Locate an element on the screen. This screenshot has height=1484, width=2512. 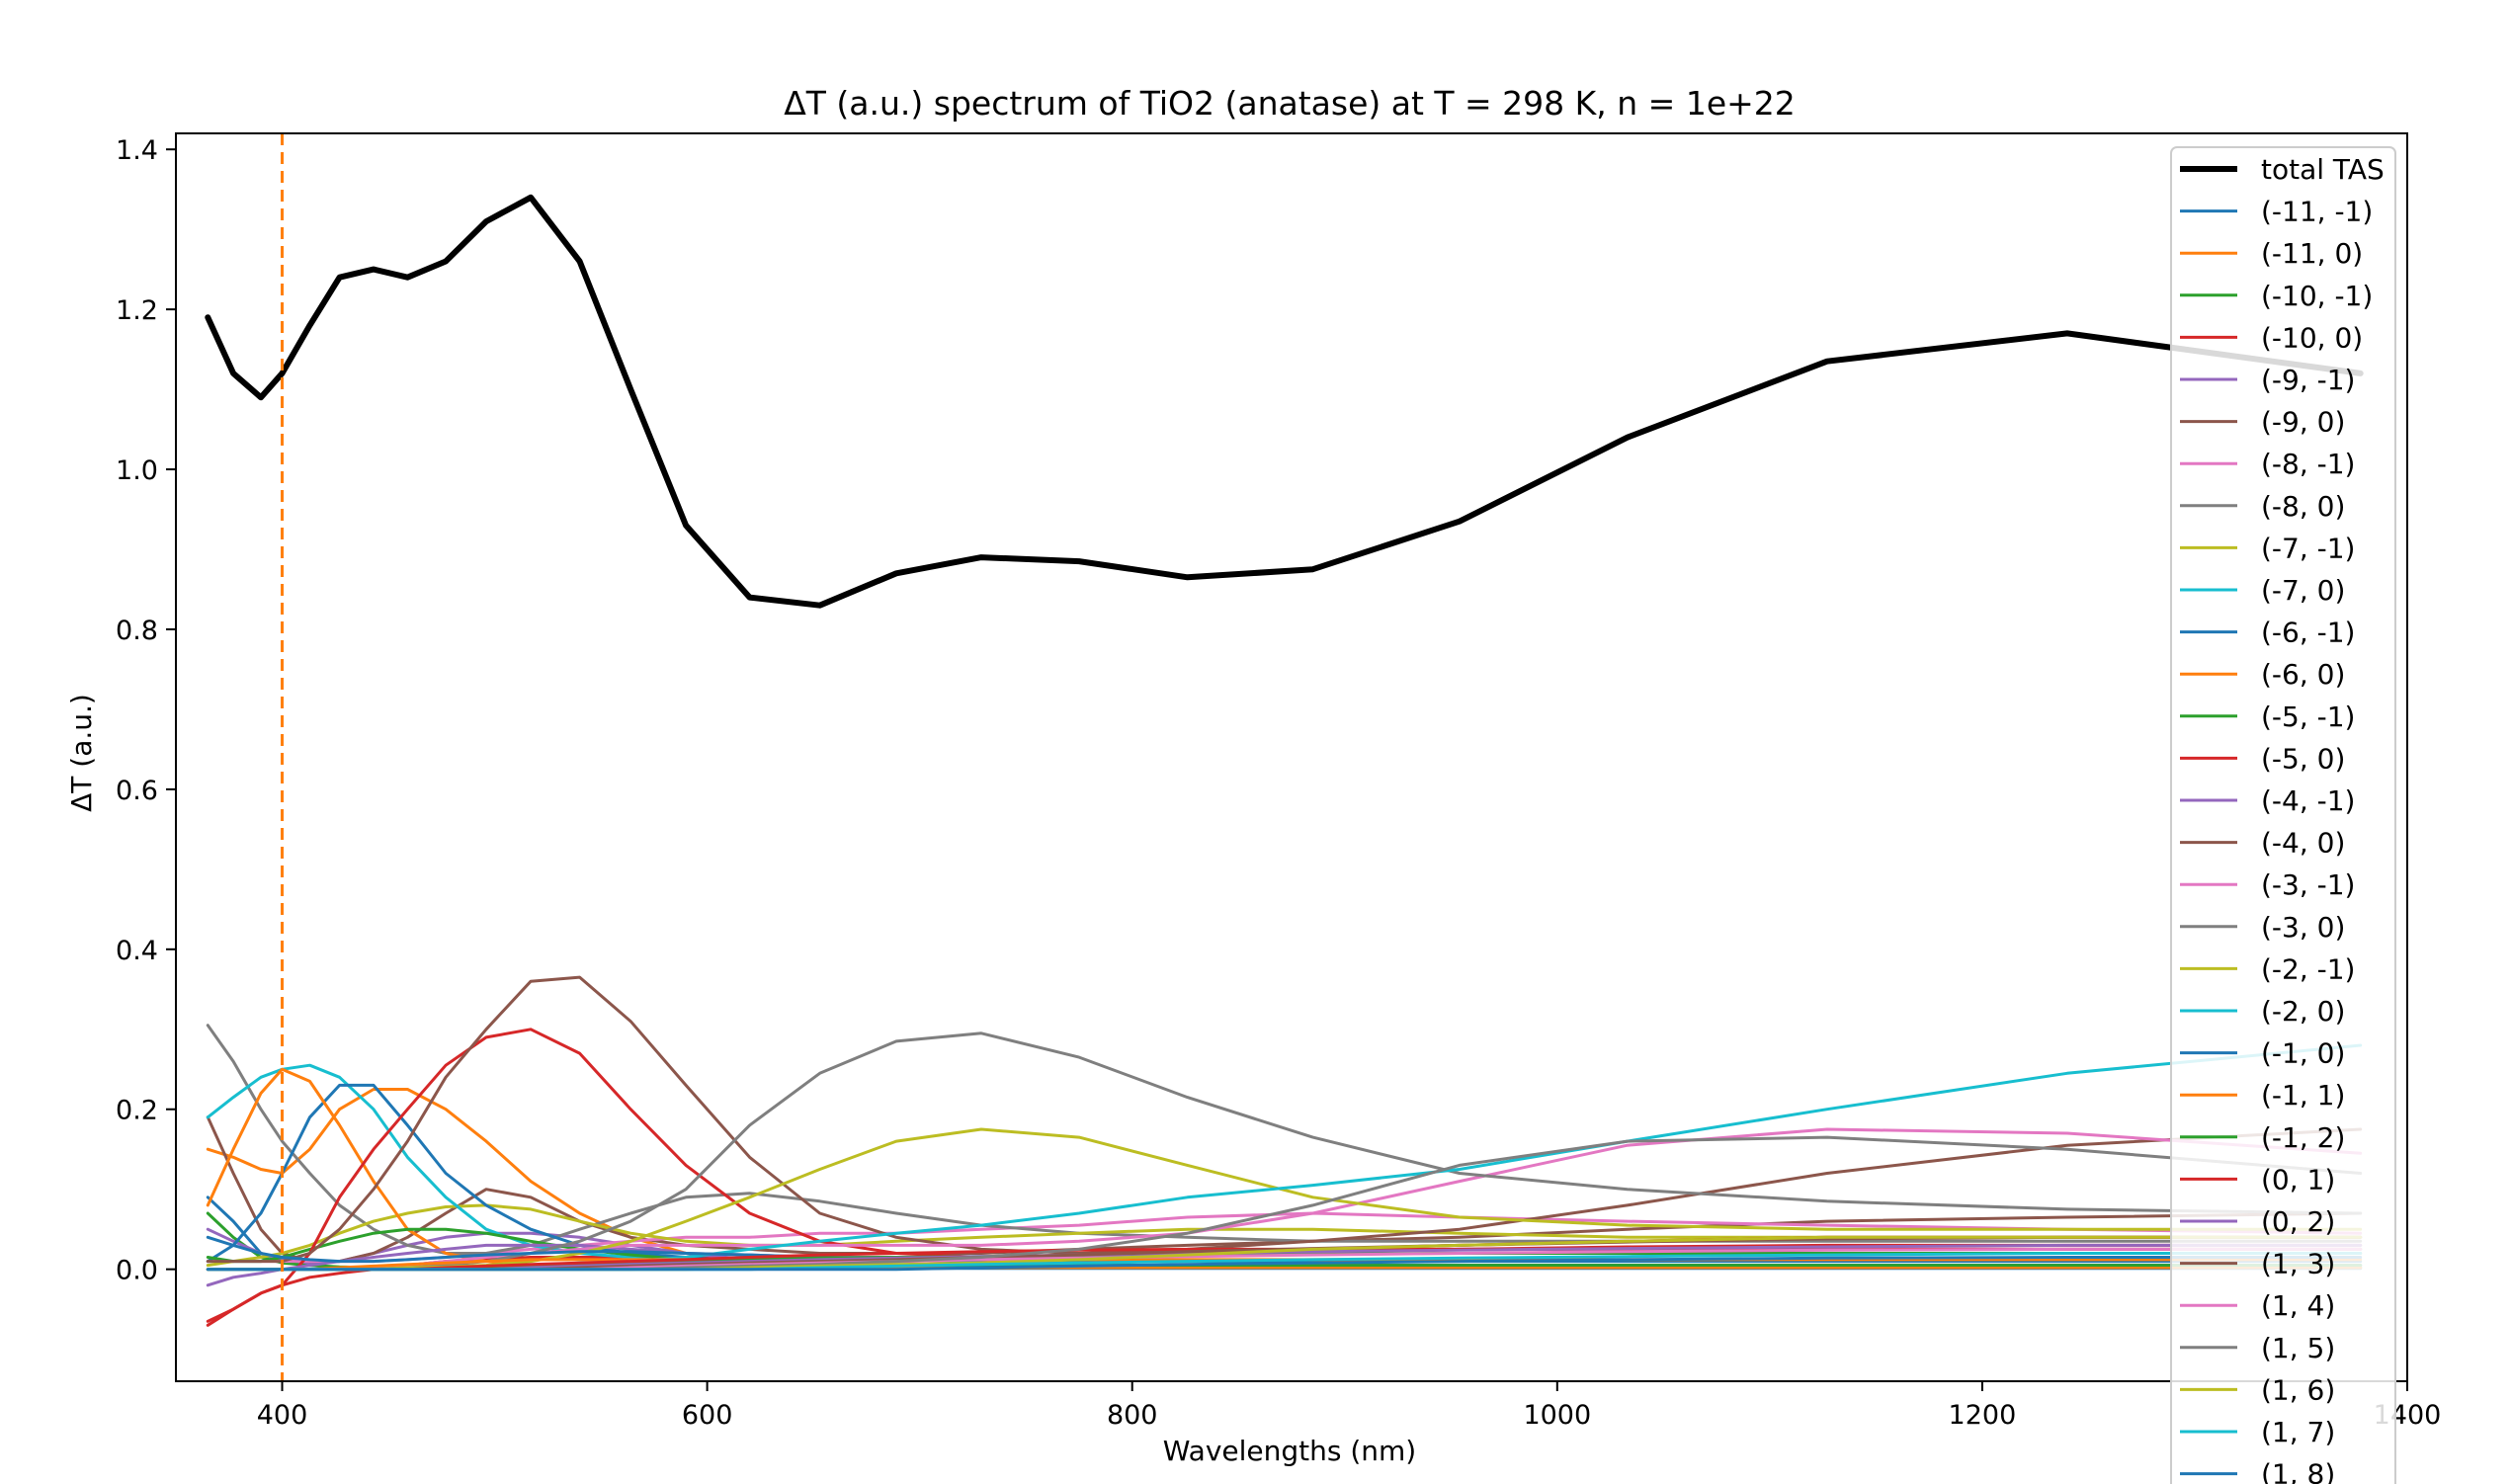
x-tick-label: 1000 is located at coordinates (1557, 1415).